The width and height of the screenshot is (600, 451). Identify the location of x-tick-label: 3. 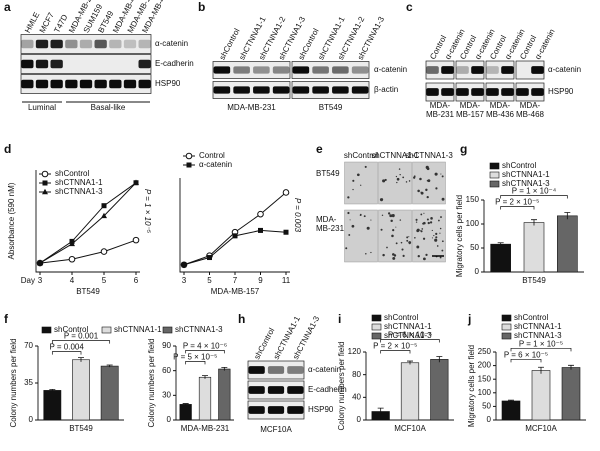
(40, 280).